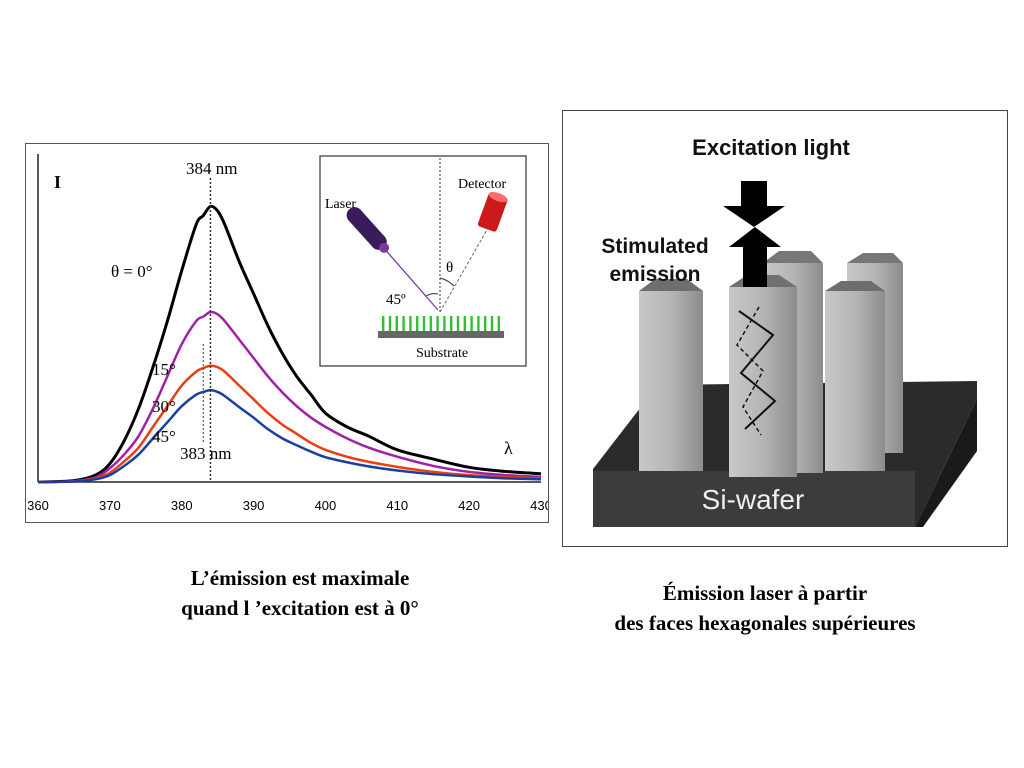 The width and height of the screenshot is (1024, 768). Describe the element at coordinates (441, 323) in the screenshot. I see `nanowire-array` at that location.